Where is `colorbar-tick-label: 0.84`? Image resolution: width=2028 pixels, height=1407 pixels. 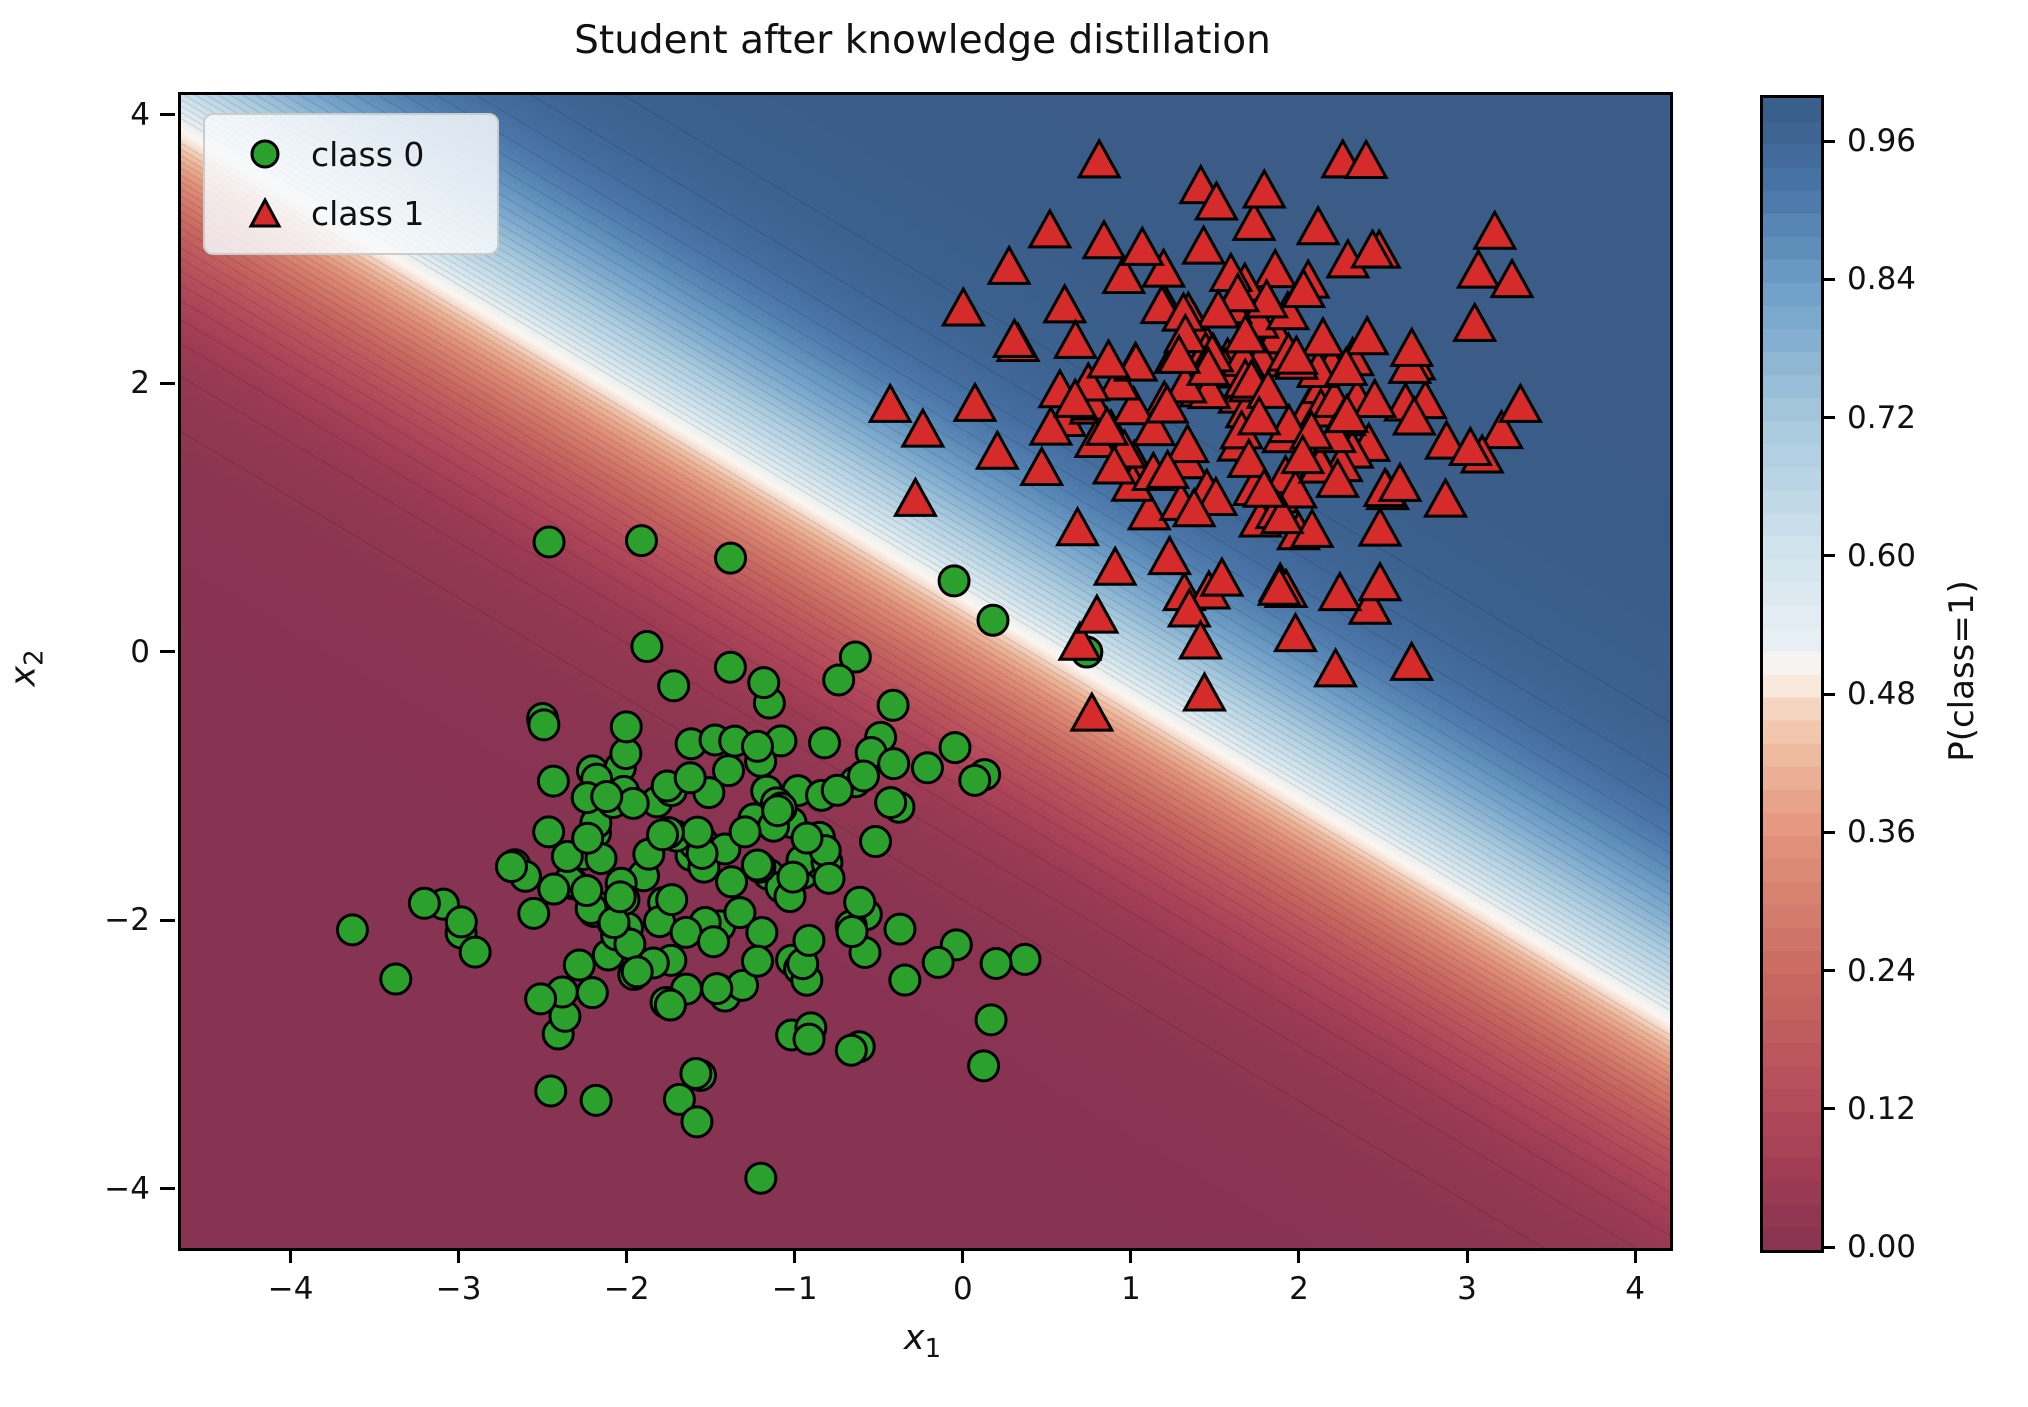
colorbar-tick-label: 0.84 is located at coordinates (1882, 279).